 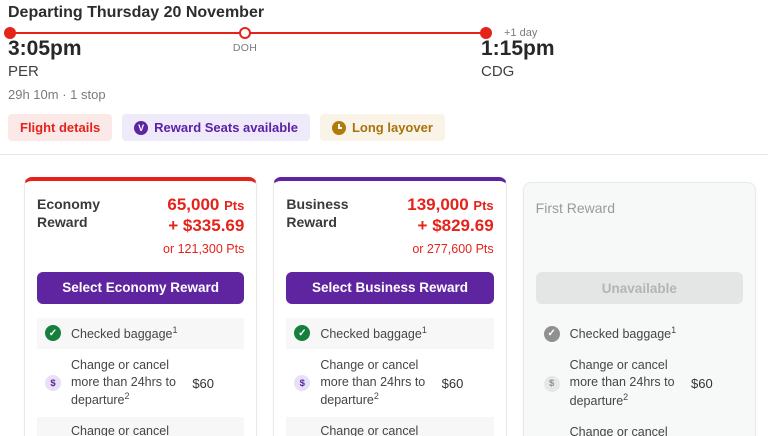 I want to click on fare-price: 65,000 Pts + $335.69 or 121,300 Pts, so click(x=203, y=225).